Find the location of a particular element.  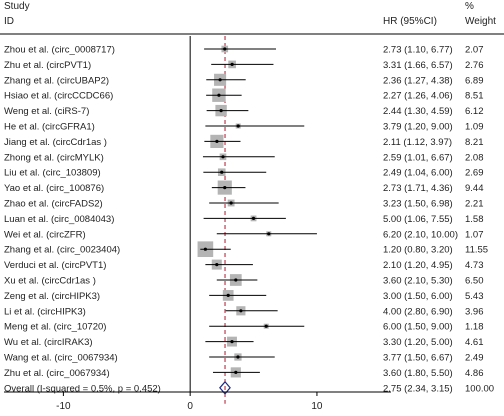

study-label: Li et al. (circHIPK3) is located at coordinates (45, 311).